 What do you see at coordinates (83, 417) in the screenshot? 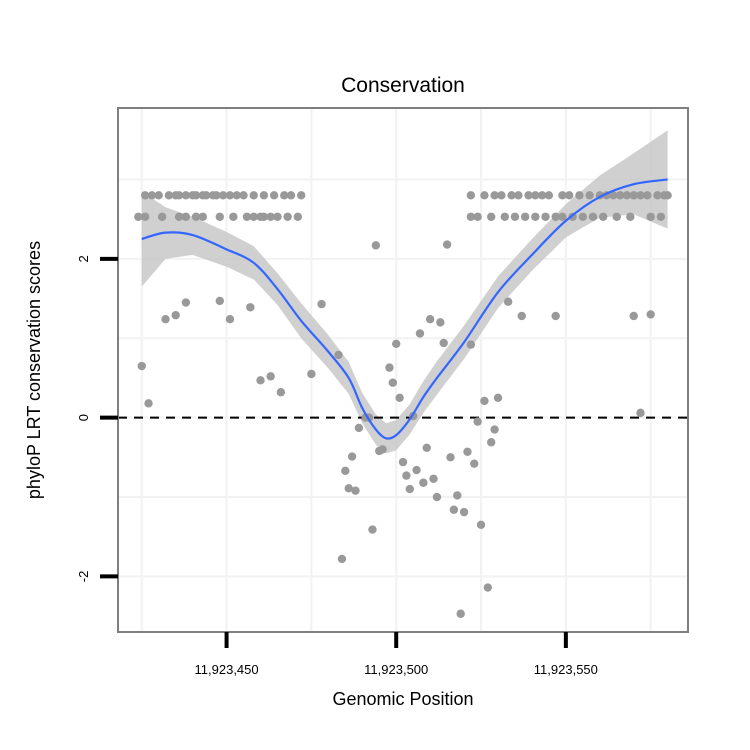
I see `y-tick-label: 0` at bounding box center [83, 417].